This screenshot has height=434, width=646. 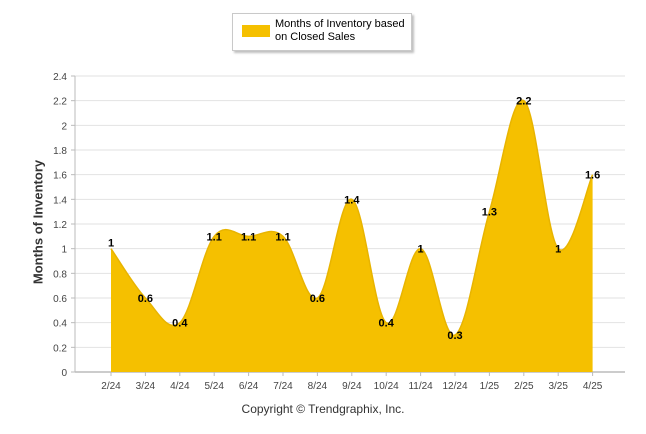 I want to click on x-tick-label: 6/24, so click(x=249, y=386).